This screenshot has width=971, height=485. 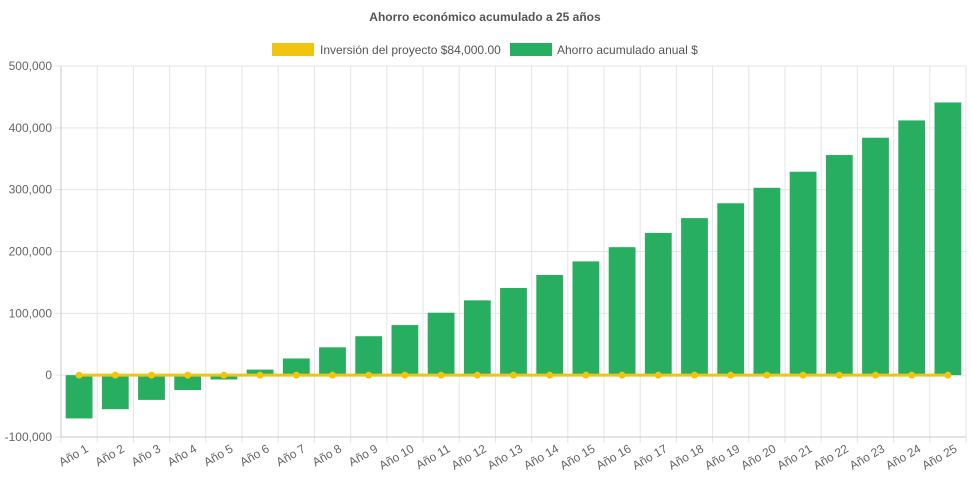 What do you see at coordinates (485, 17) in the screenshot?
I see `chart-title: Ahorro económico acumulado a 25 años` at bounding box center [485, 17].